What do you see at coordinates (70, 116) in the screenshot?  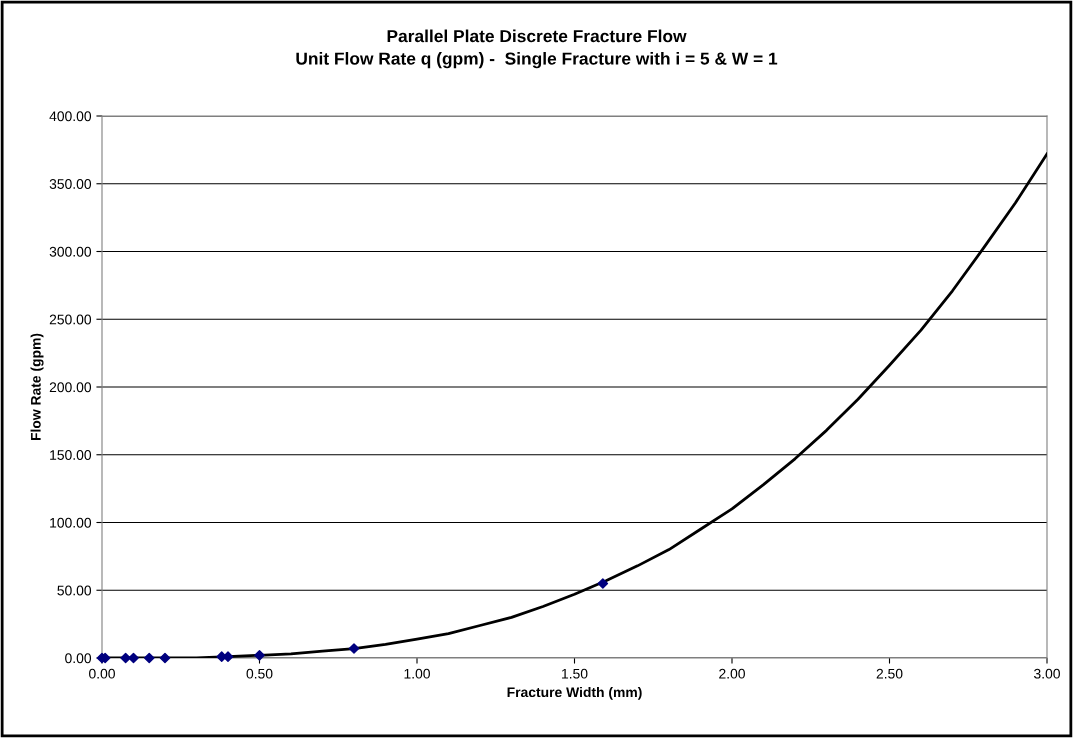 I see `y-tick-label: 400.00` at bounding box center [70, 116].